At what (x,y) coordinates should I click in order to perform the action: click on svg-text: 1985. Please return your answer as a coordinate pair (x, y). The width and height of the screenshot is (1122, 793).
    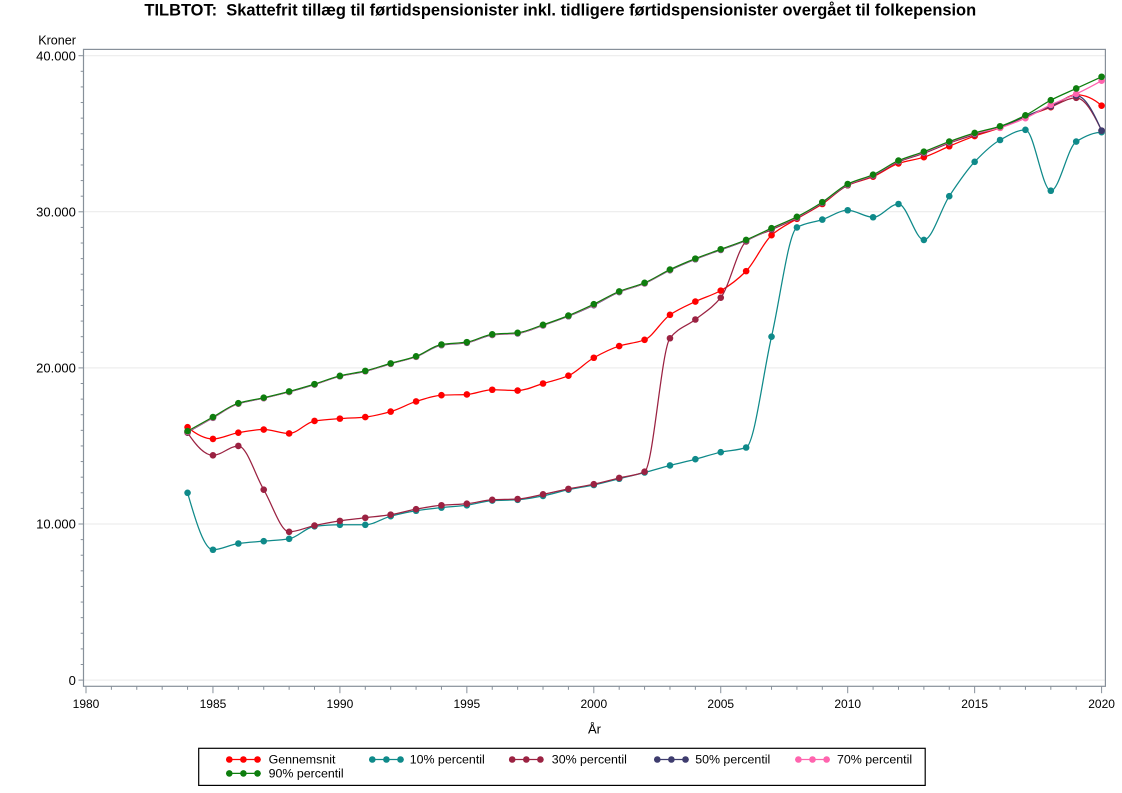
    Looking at the image, I should click on (213, 704).